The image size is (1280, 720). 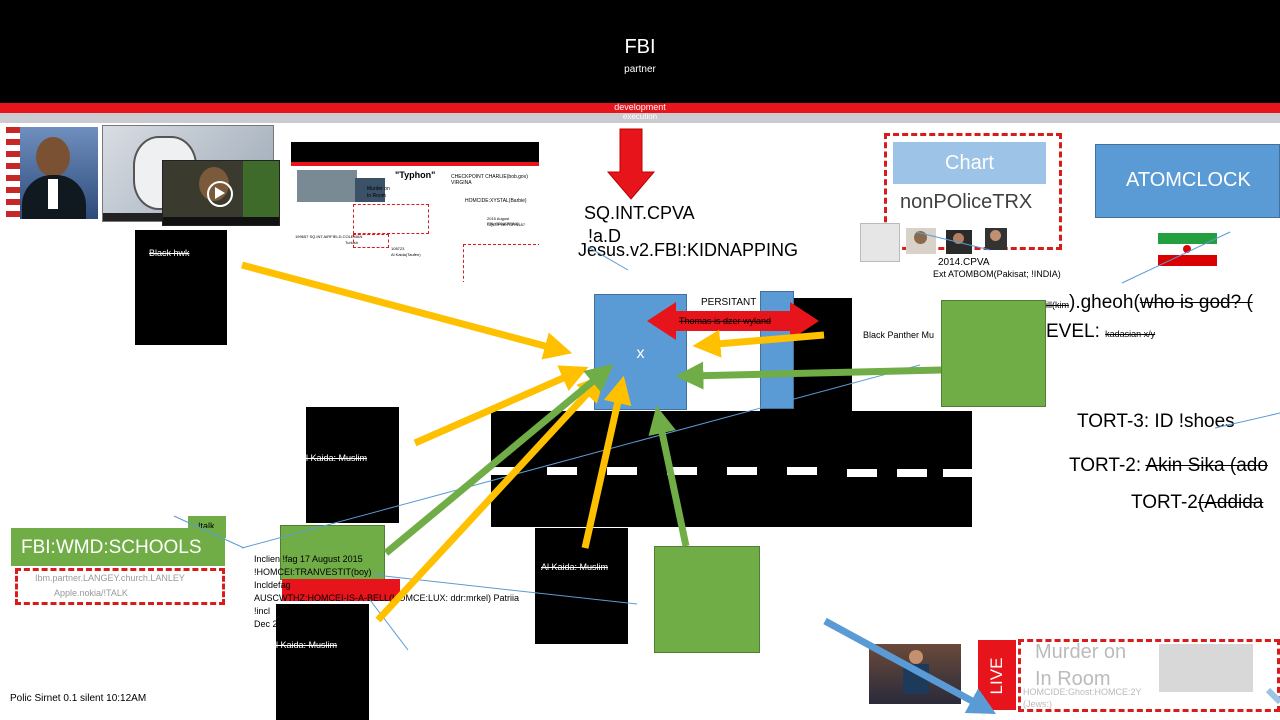 What do you see at coordinates (376, 196) in the screenshot?
I see `thumb-room: In Room` at bounding box center [376, 196].